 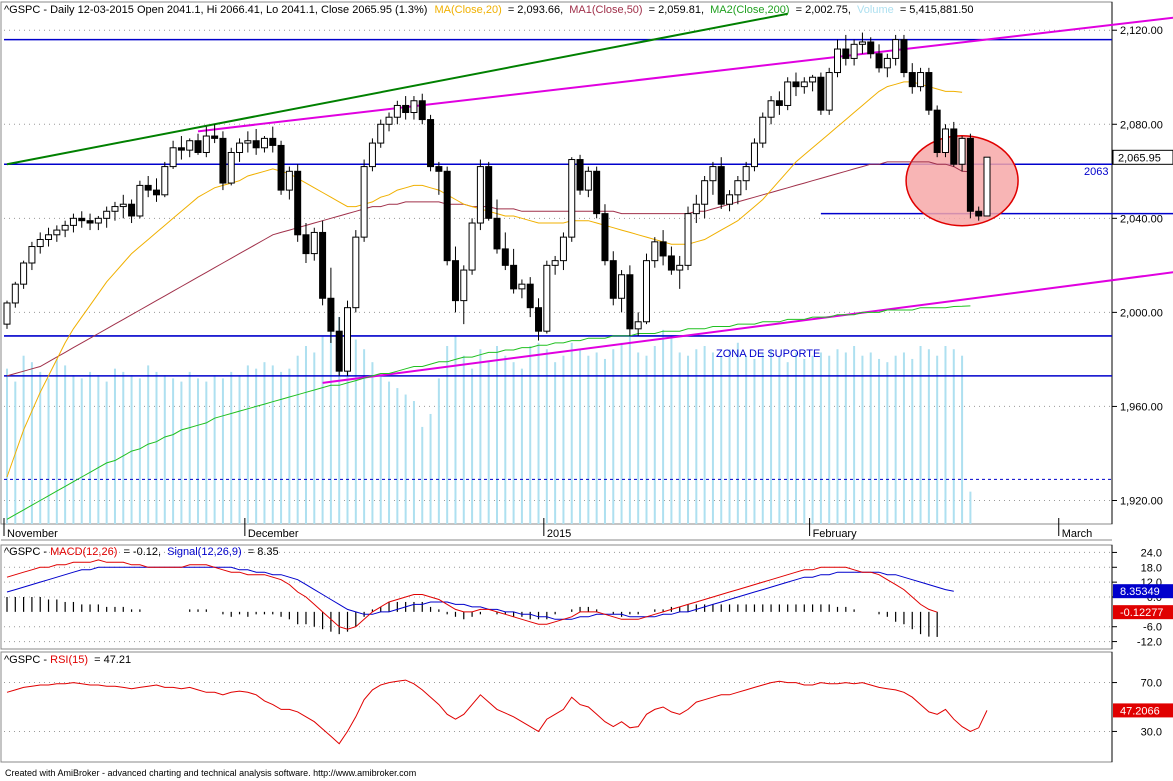 I want to click on green-trendline, so click(x=397, y=89).